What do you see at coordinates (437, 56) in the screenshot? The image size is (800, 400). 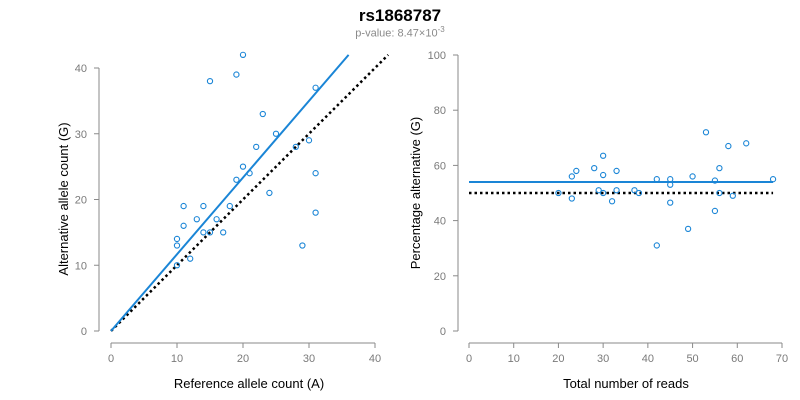 I see `y-tick-label: 100` at bounding box center [437, 56].